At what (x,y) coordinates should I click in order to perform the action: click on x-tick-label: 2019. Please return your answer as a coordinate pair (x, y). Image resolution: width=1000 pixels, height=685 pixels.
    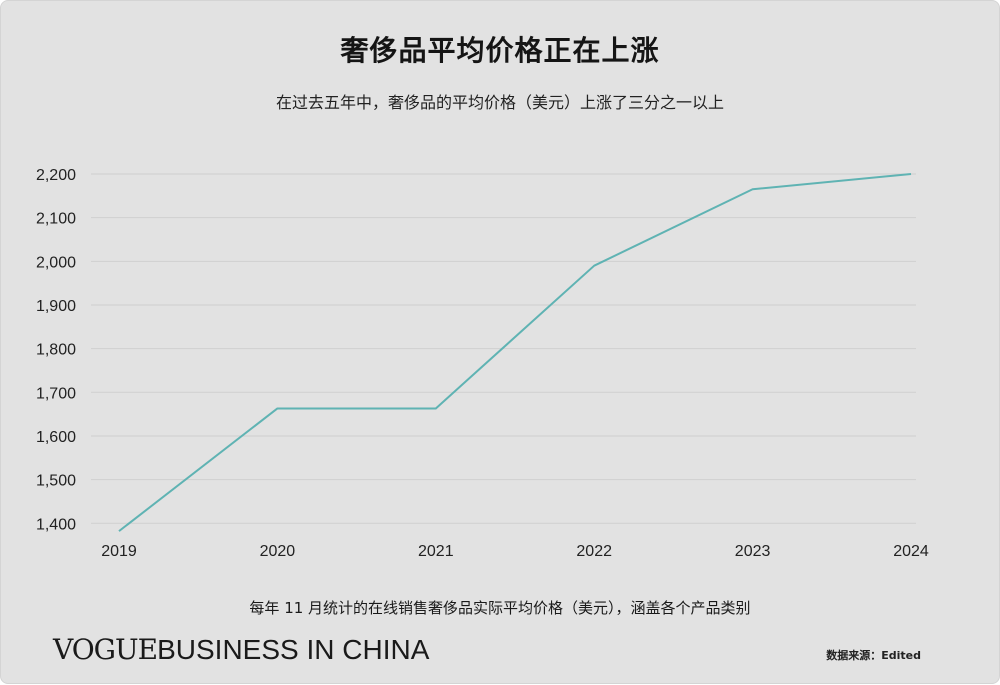
    Looking at the image, I should click on (119, 551).